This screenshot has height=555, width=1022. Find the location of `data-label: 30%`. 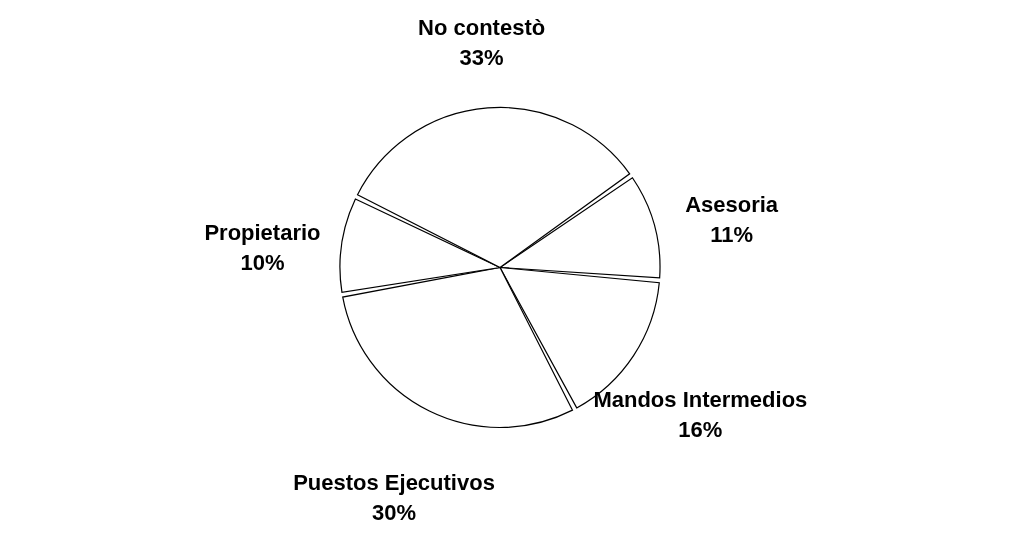

data-label: 30% is located at coordinates (394, 512).